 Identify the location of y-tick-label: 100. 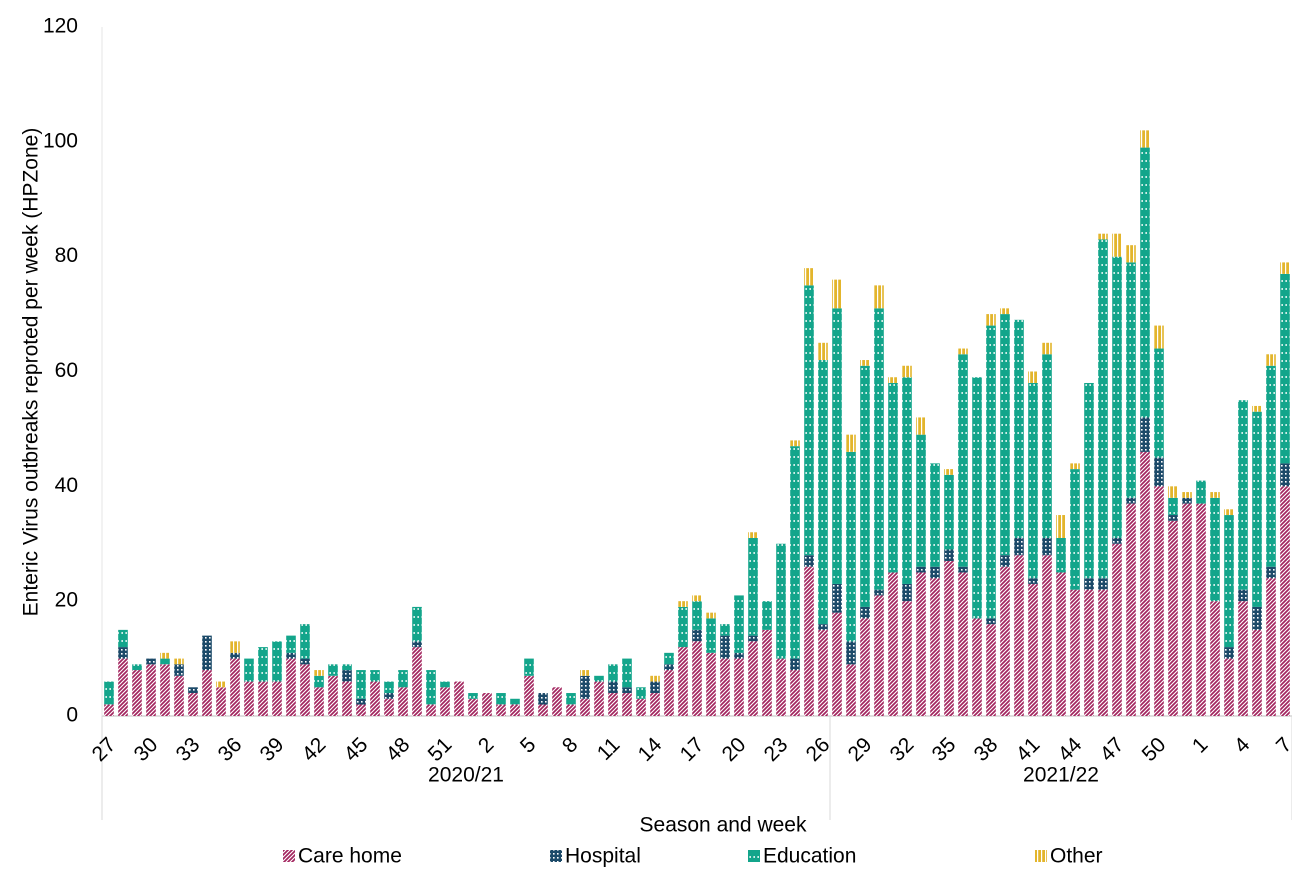
(60, 140).